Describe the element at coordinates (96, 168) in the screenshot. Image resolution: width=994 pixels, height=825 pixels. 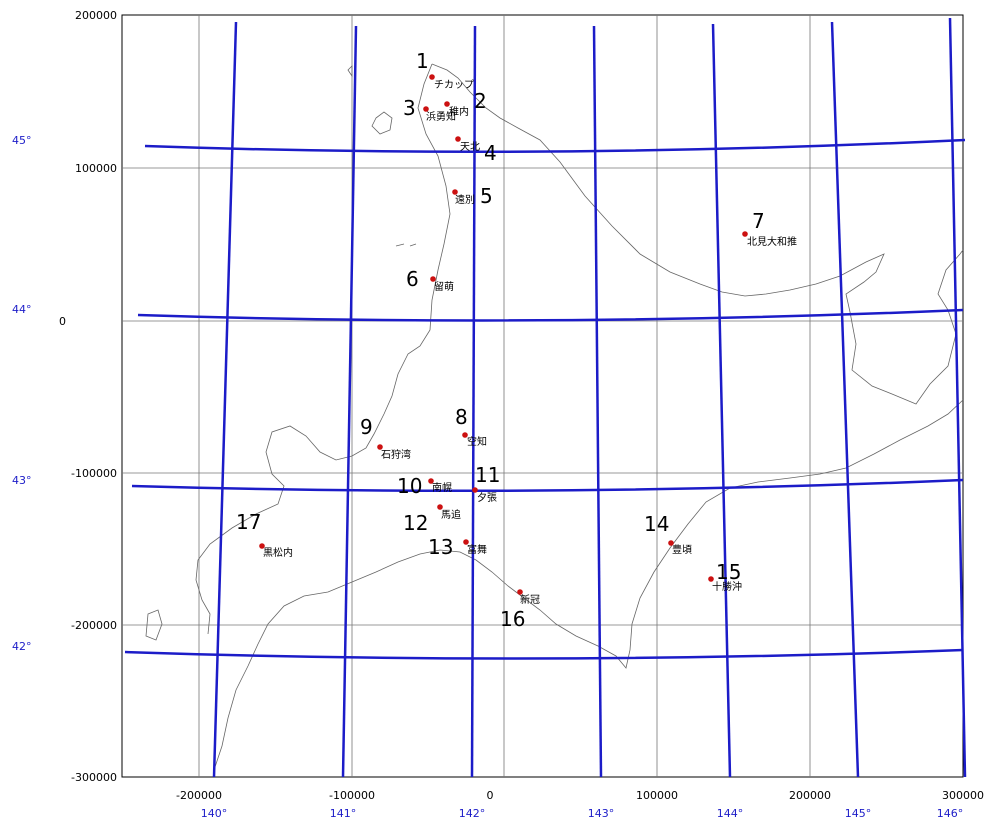
I see `y-tick-label: 100000` at that location.